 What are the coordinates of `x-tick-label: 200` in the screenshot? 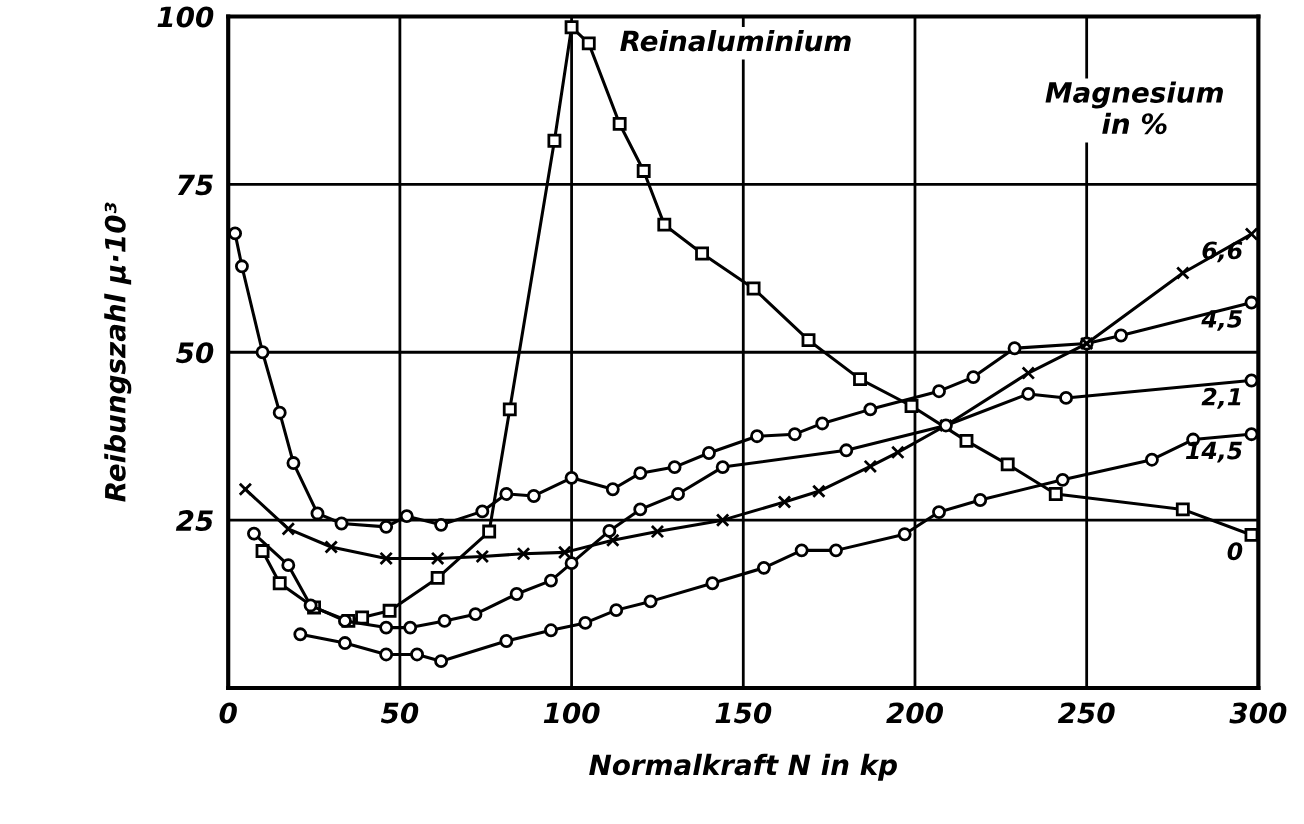 It's located at (914, 713).